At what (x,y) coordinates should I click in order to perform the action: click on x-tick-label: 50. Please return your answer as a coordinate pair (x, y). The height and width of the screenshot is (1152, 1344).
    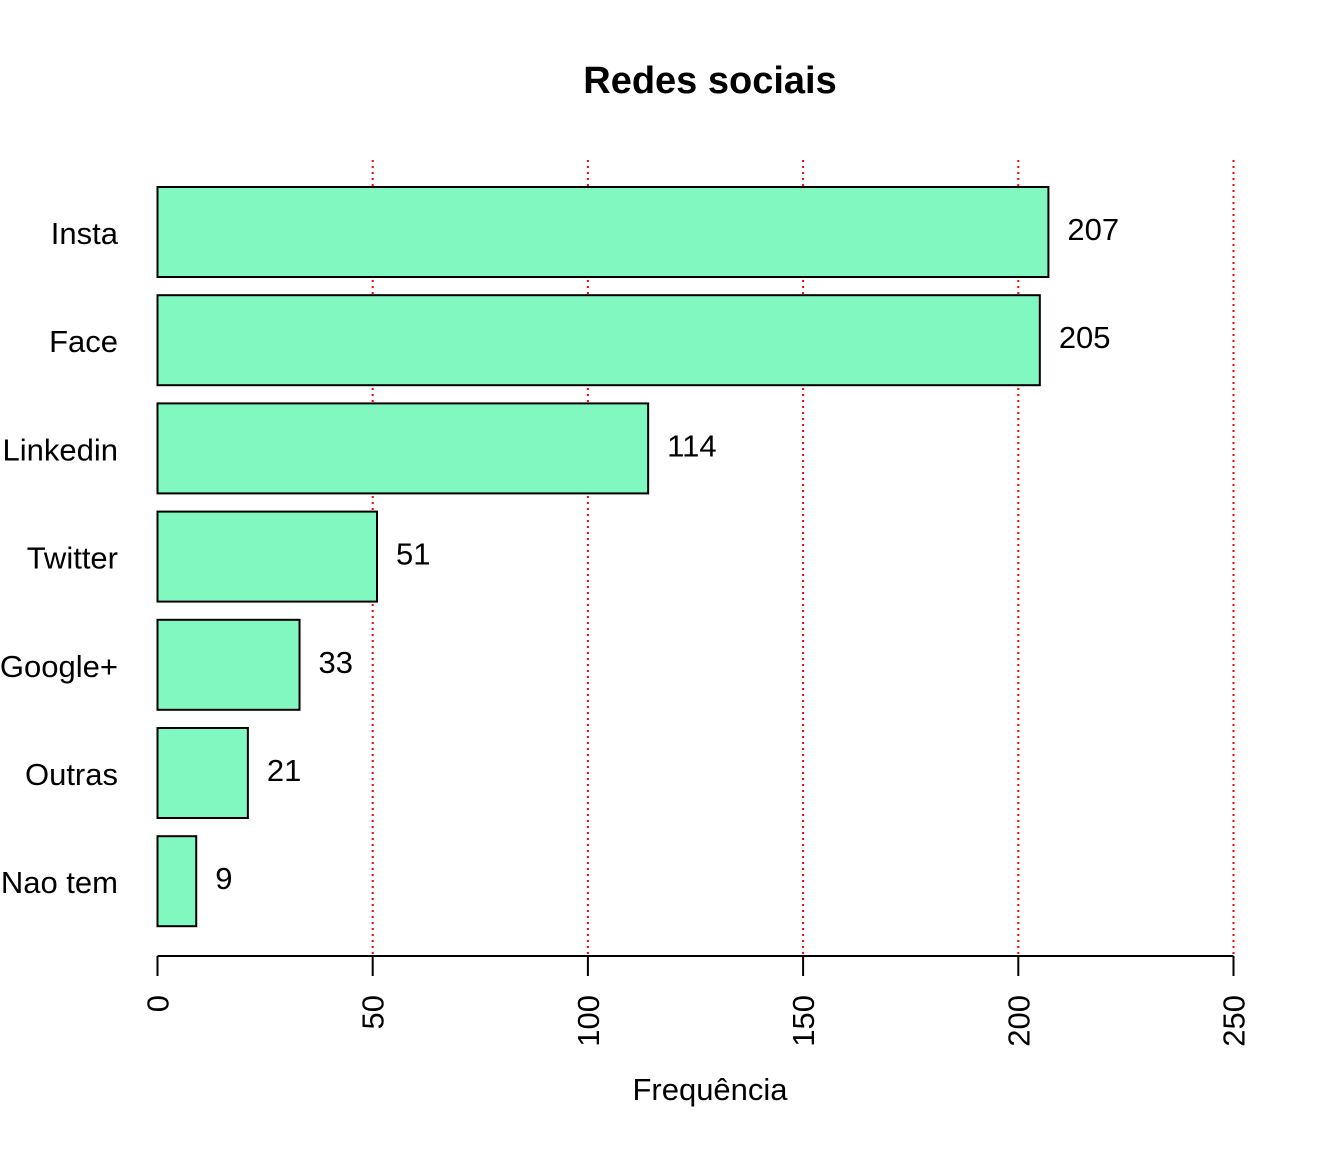
    Looking at the image, I should click on (373, 1012).